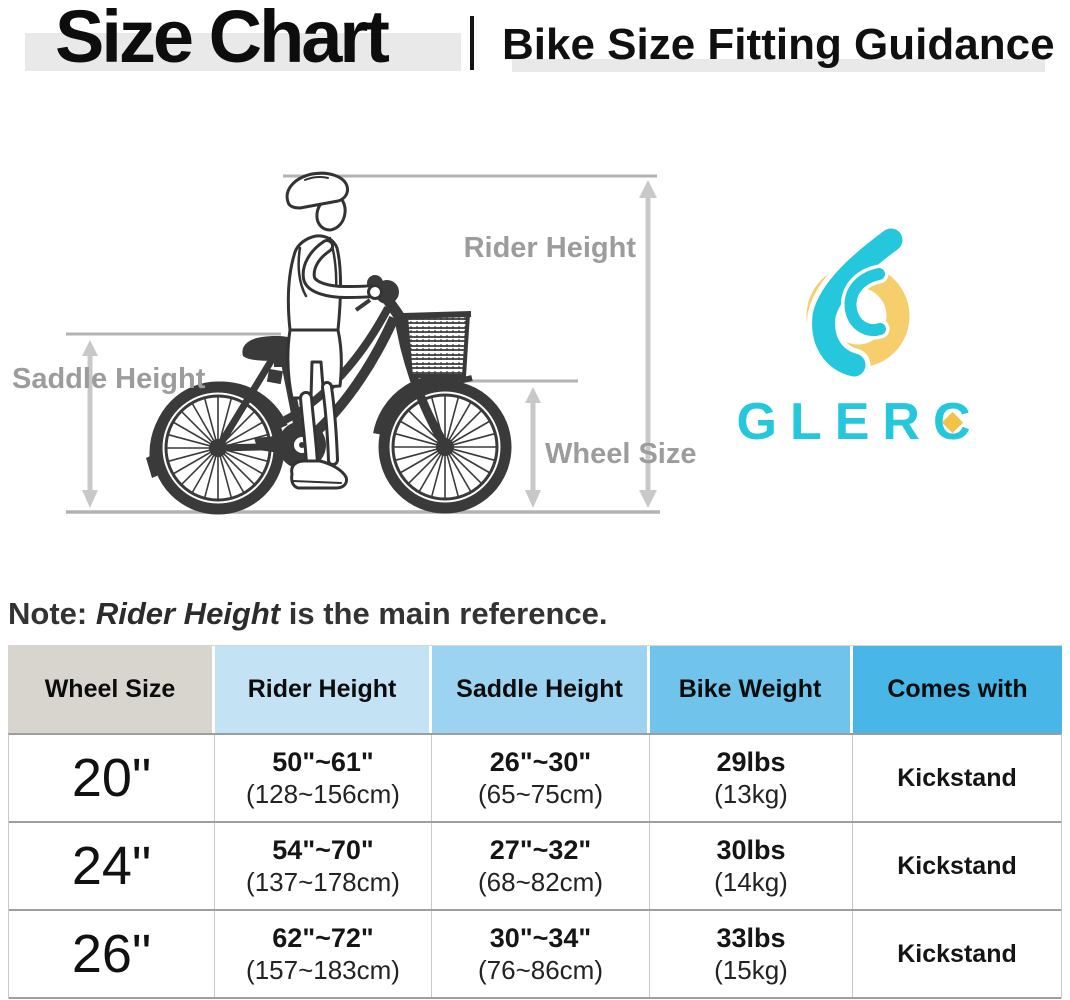  Describe the element at coordinates (112, 954) in the screenshot. I see `wheel-size-cell: 26"` at that location.